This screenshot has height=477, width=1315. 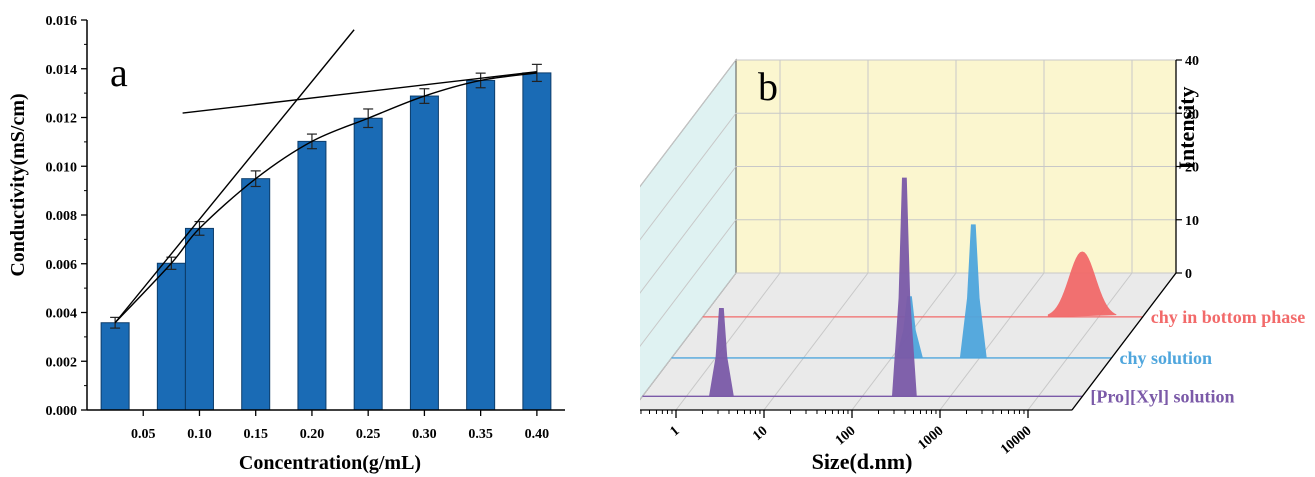 What do you see at coordinates (930, 438) in the screenshot?
I see `x-tick-label-3: 1000` at bounding box center [930, 438].